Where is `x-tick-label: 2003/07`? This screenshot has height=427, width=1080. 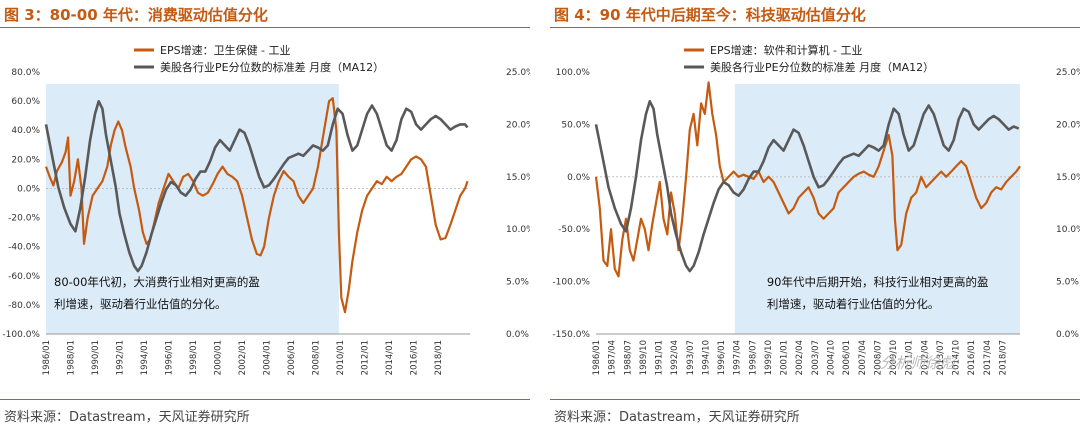 x-tick-label: 2003/07 is located at coordinates (816, 357).